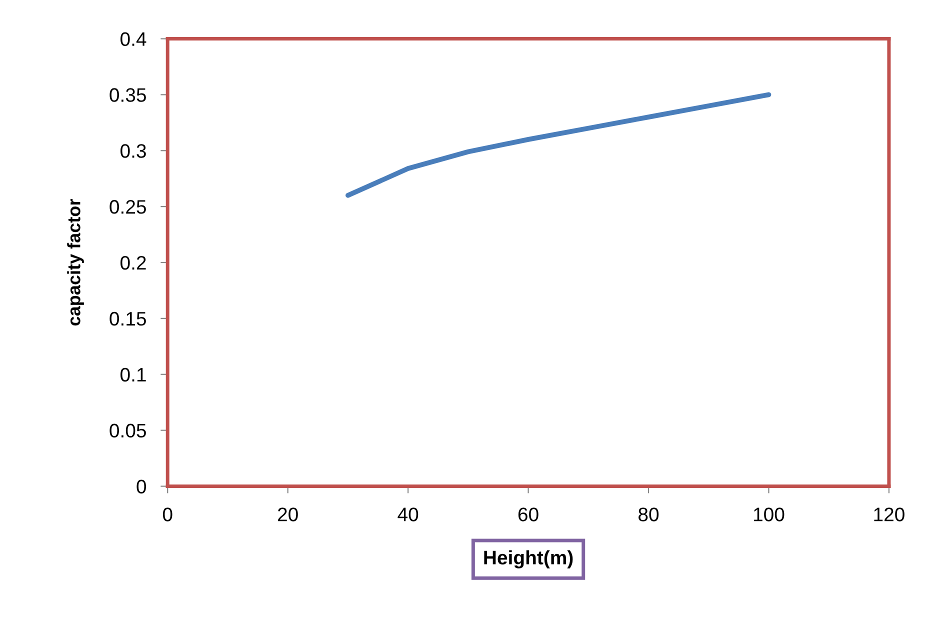  Describe the element at coordinates (128, 95) in the screenshot. I see `y-tick-label: 0.35` at that location.